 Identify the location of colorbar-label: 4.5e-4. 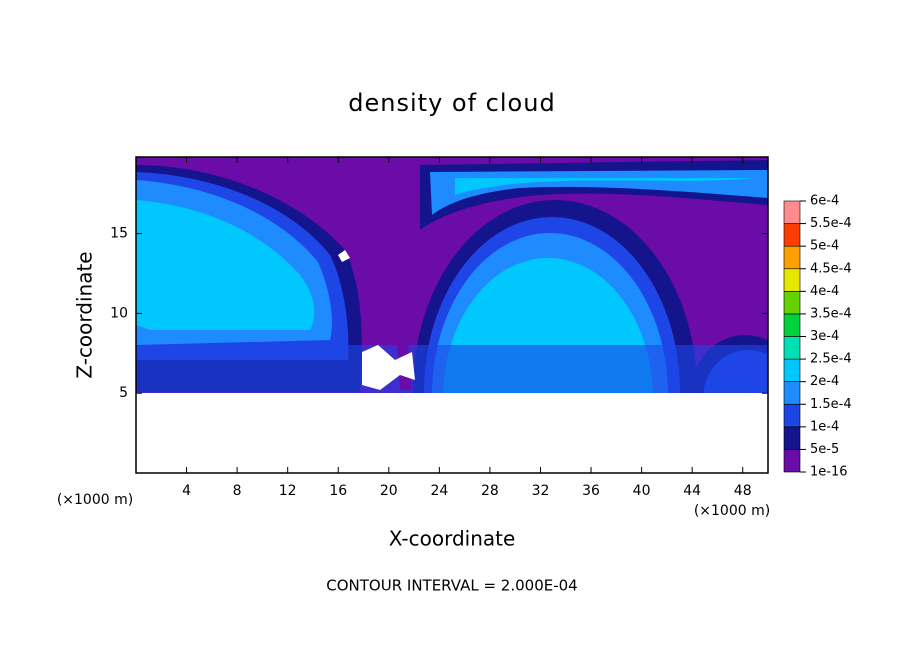
(831, 268).